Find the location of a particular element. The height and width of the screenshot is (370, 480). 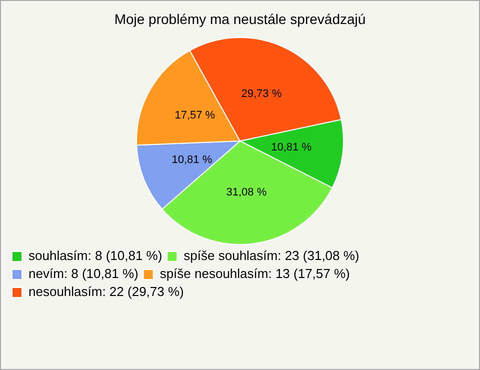

chart-title: Moje problémy ma neustále sprevádzajú is located at coordinates (240, 19).